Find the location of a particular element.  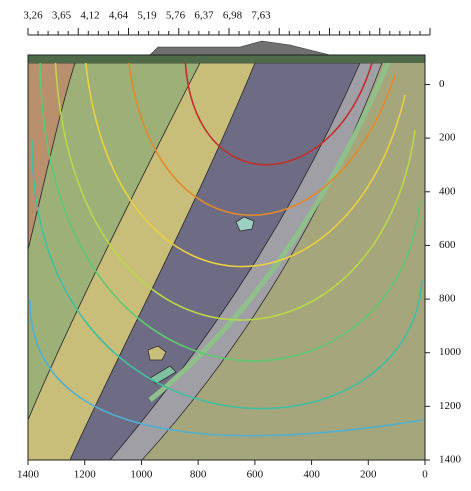

top-label: 5,76 is located at coordinates (176, 16).